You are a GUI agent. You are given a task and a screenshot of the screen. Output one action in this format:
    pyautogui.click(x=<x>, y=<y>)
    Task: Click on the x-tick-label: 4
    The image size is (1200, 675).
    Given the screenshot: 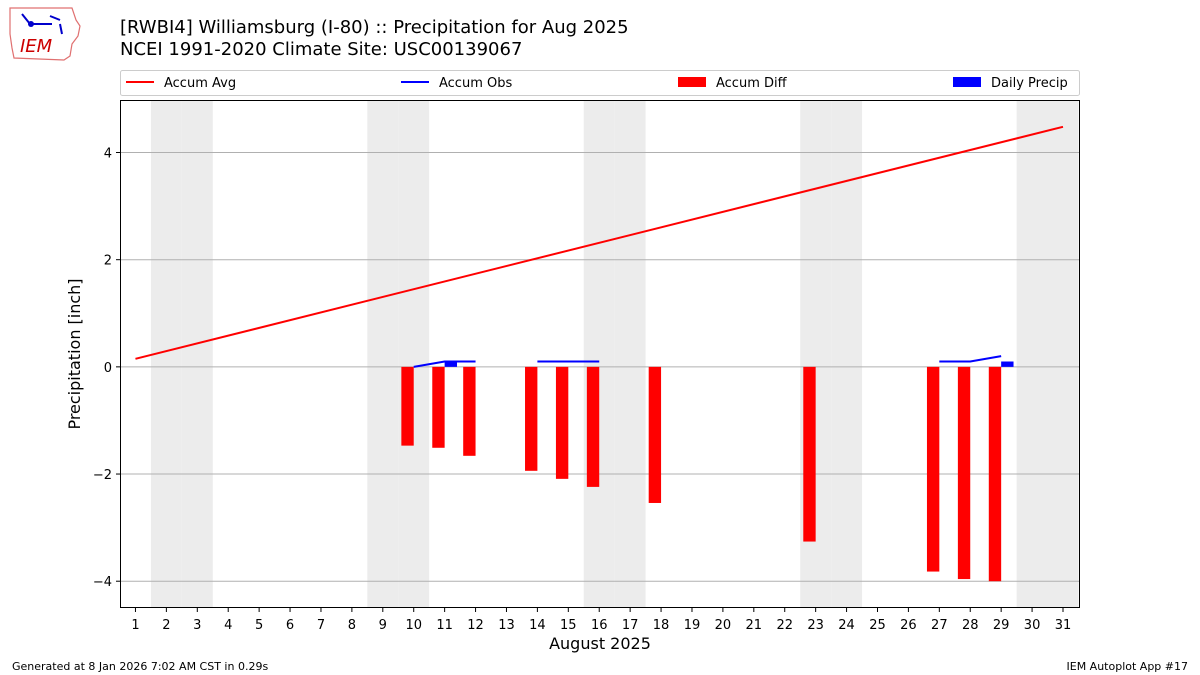 What is the action you would take?
    pyautogui.click(x=228, y=625)
    